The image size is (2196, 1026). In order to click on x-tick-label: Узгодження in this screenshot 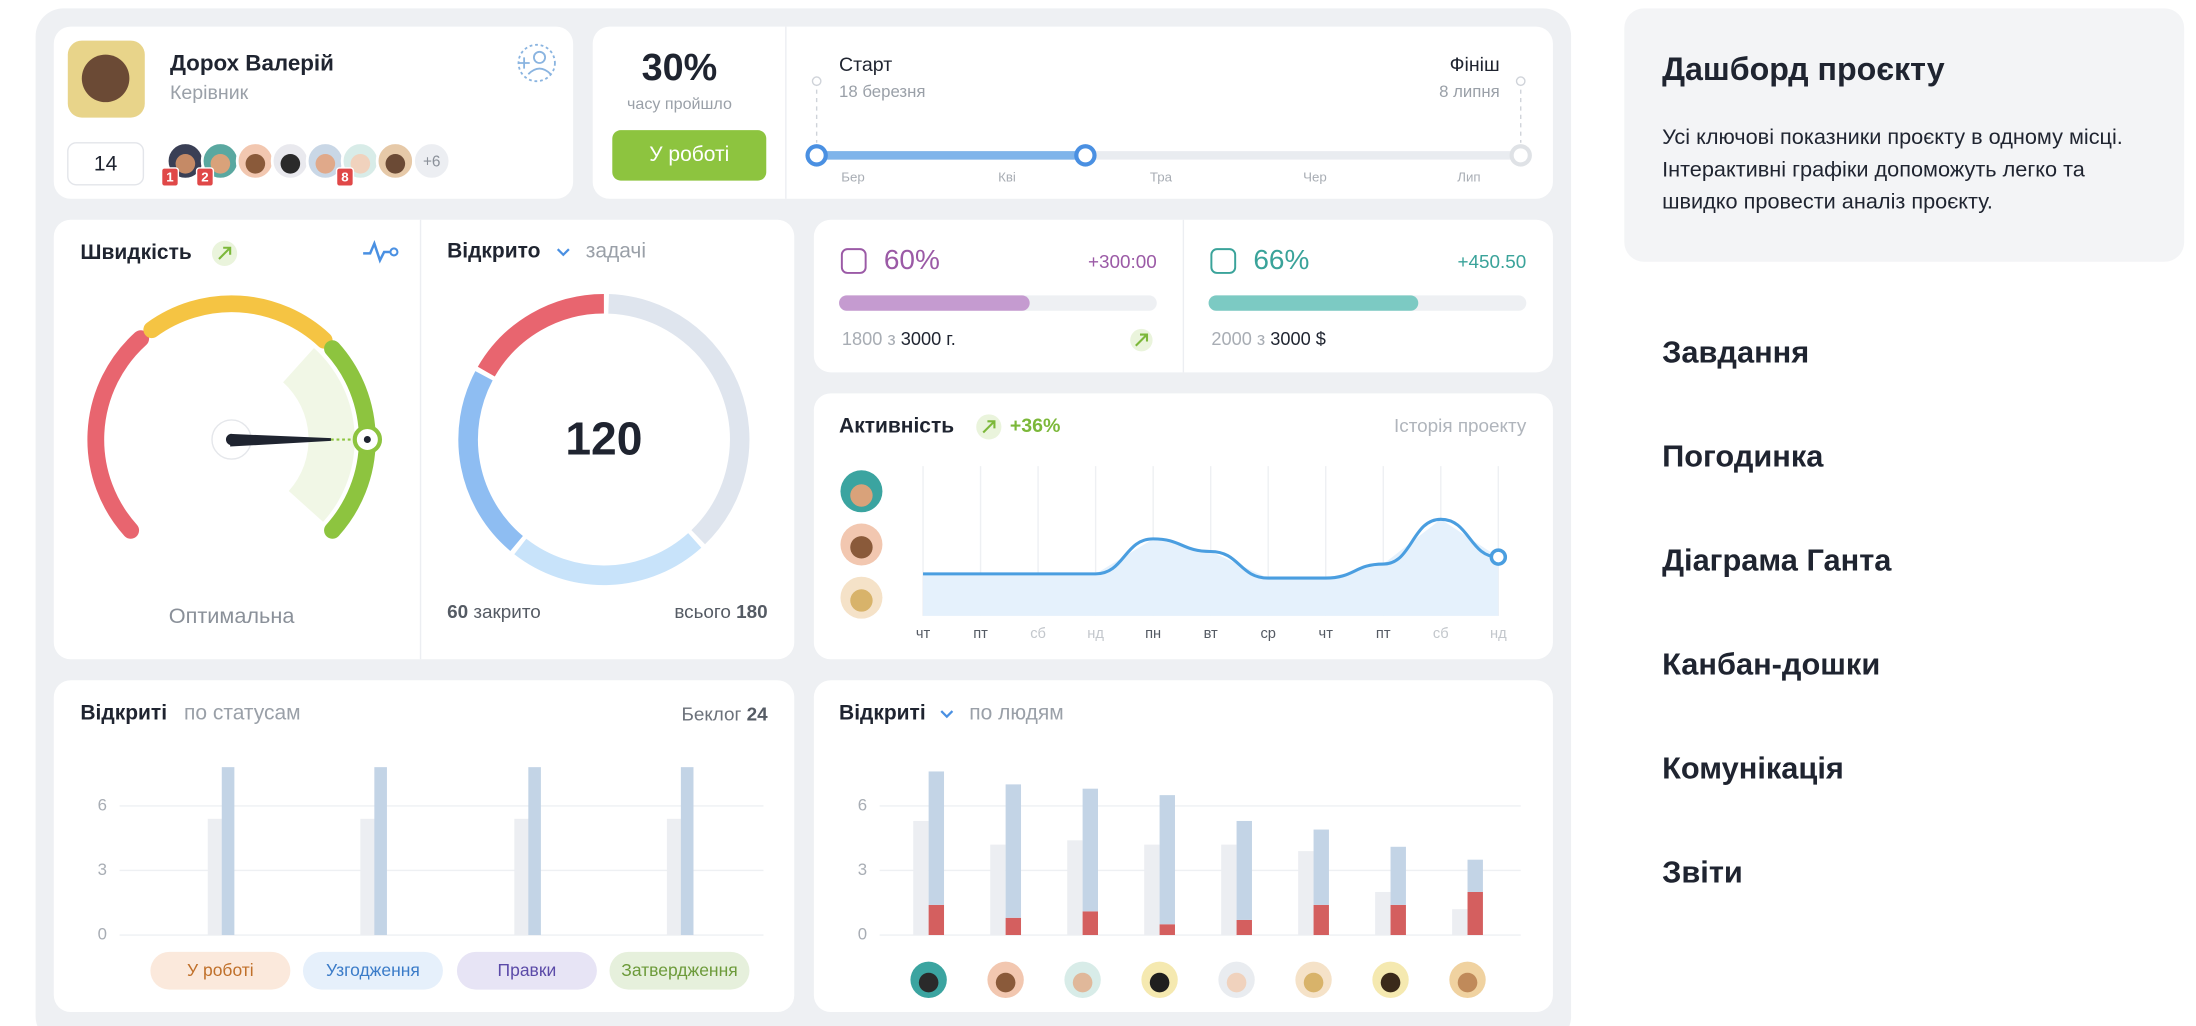, I will do `click(373, 970)`.